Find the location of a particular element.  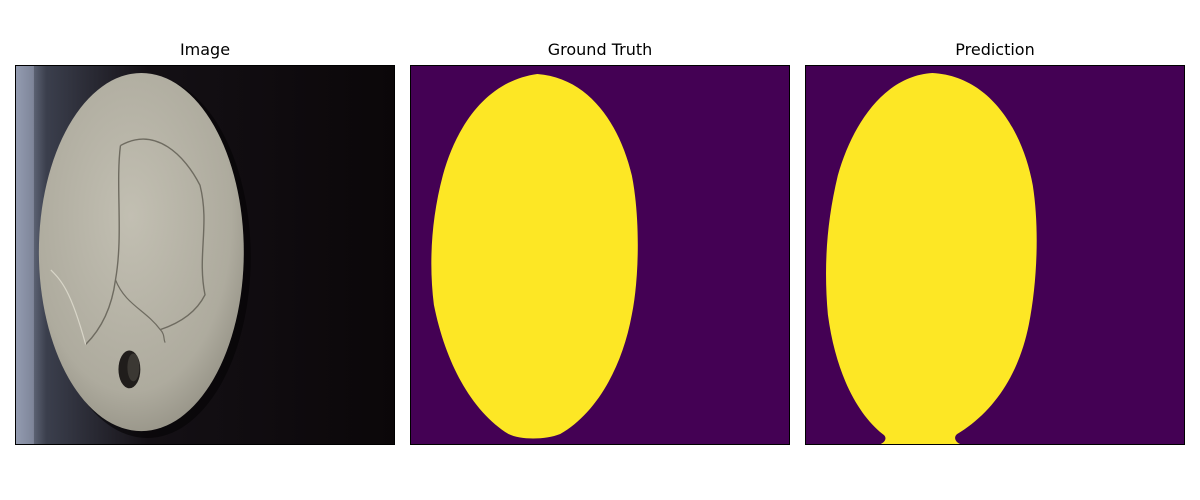

prediction-panel-title: Prediction is located at coordinates (995, 49).